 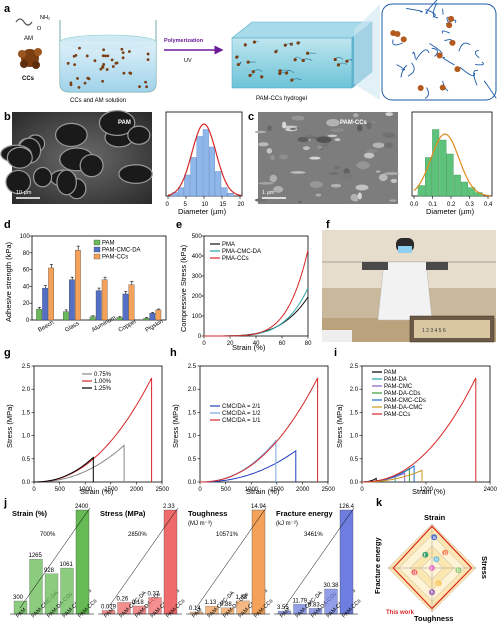 I want to click on chart-h-legend-label: CMC/DA = 1/2, so click(x=241, y=414).